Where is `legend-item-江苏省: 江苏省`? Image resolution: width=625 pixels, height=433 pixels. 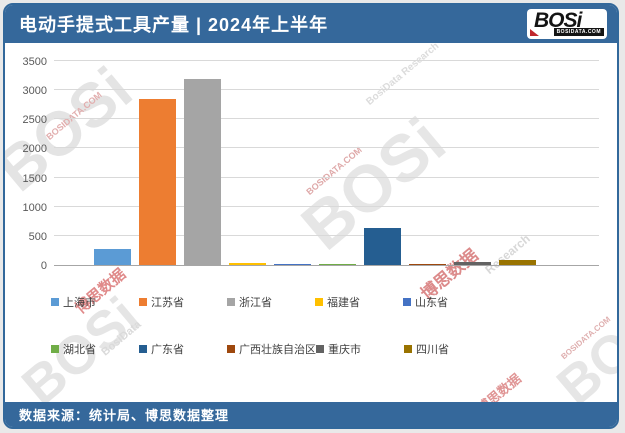
legend-item-江苏省: 江苏省 is located at coordinates (183, 302).